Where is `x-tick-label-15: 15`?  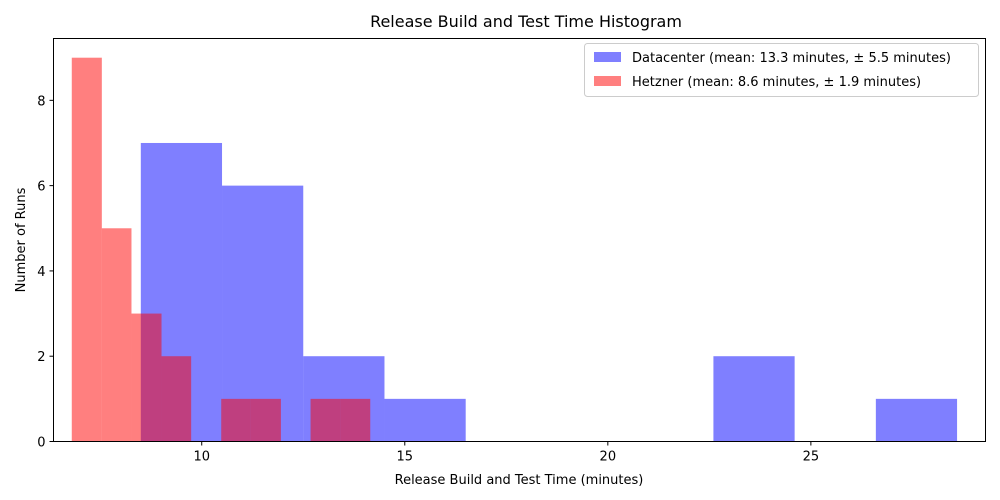 x-tick-label-15: 15 is located at coordinates (405, 457).